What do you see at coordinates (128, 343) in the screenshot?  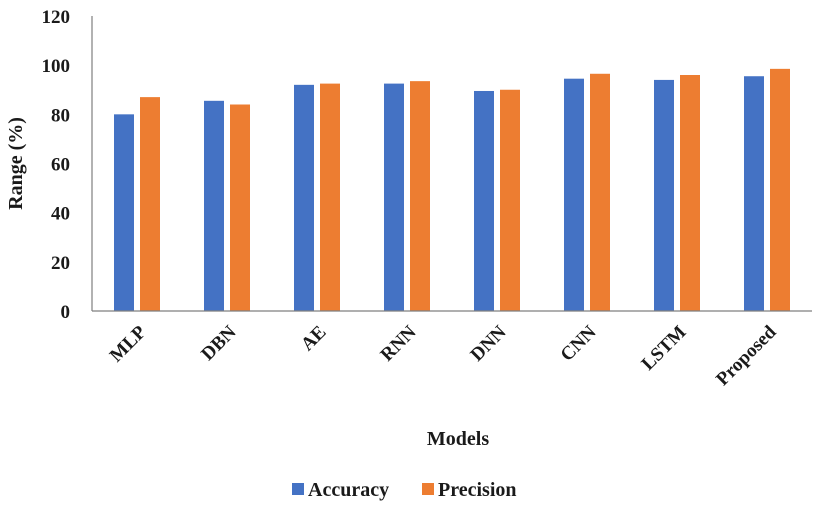 I see `x-category-label: MLP` at bounding box center [128, 343].